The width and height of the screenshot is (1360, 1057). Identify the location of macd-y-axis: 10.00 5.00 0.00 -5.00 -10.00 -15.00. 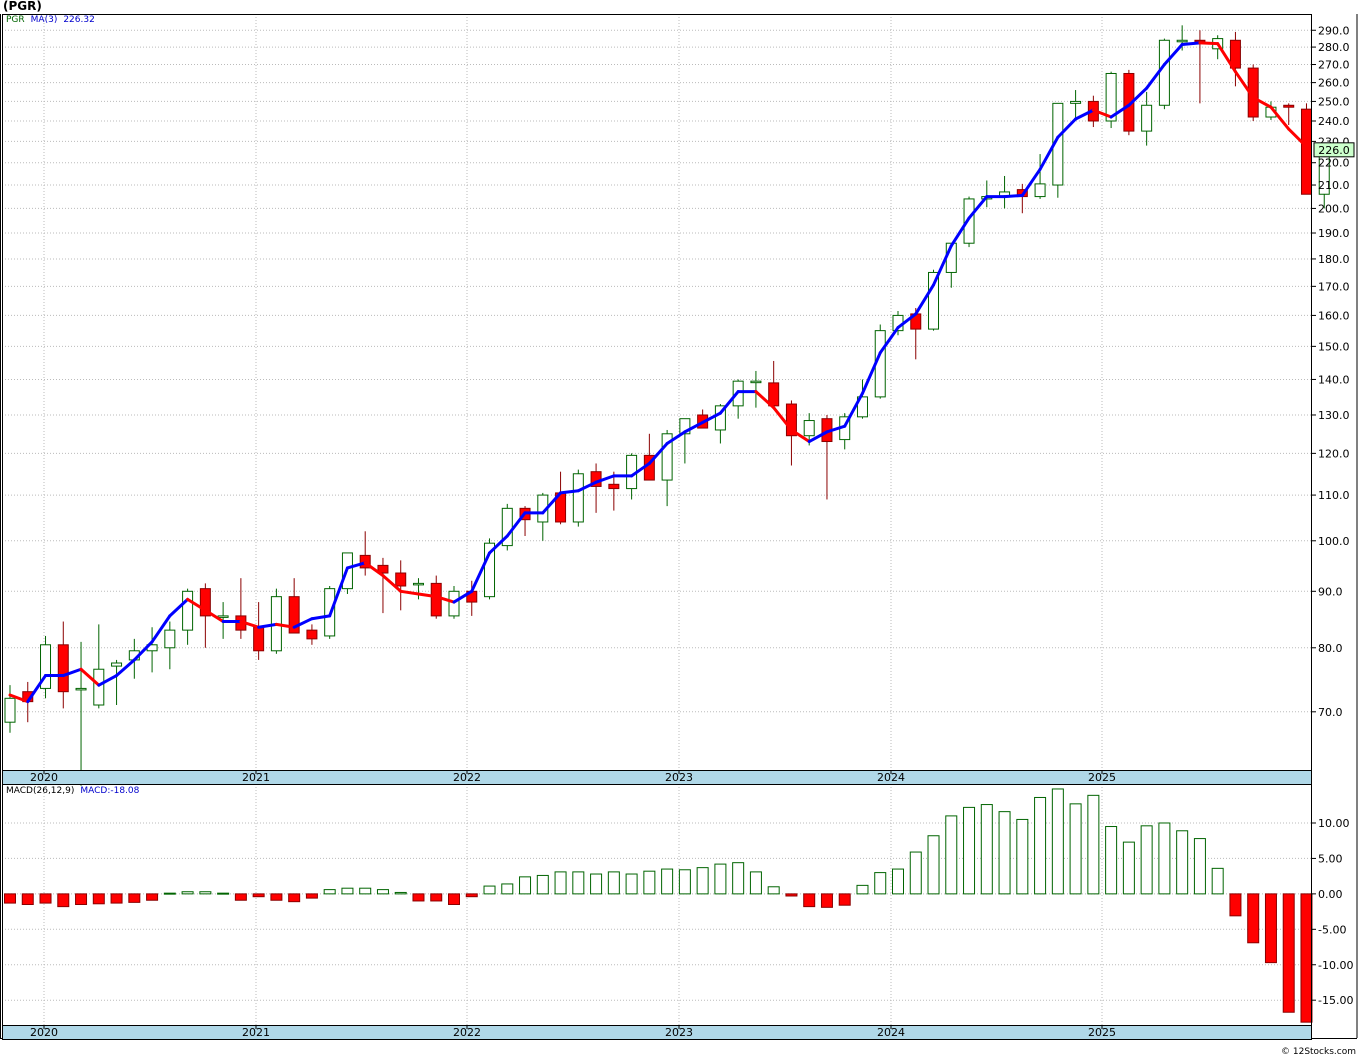
(1332, 912).